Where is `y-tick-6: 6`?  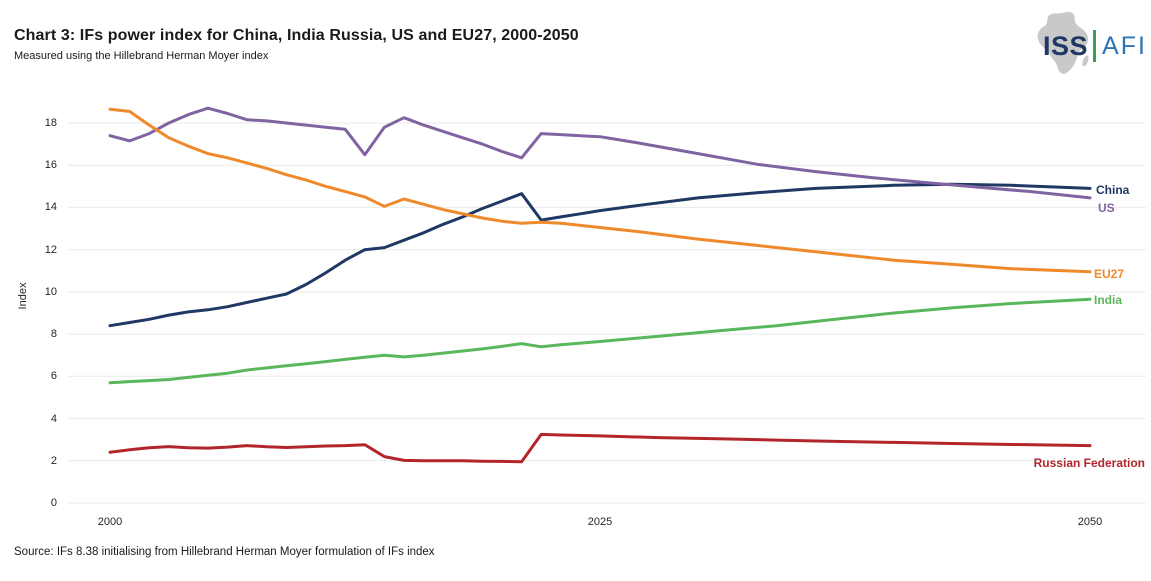
y-tick-6: 6 is located at coordinates (53, 376).